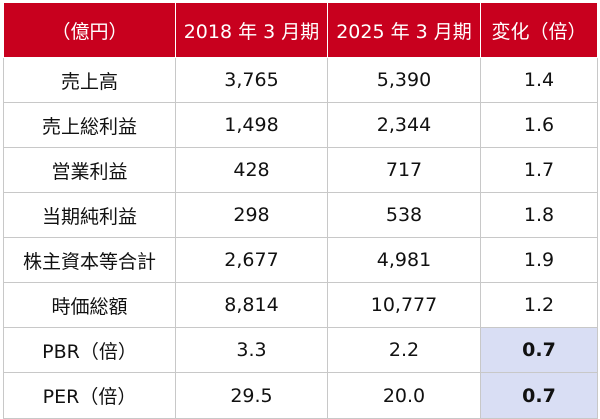 This screenshot has width=600, height=419. Describe the element at coordinates (539, 125) in the screenshot. I see `value-change: 1.6` at that location.